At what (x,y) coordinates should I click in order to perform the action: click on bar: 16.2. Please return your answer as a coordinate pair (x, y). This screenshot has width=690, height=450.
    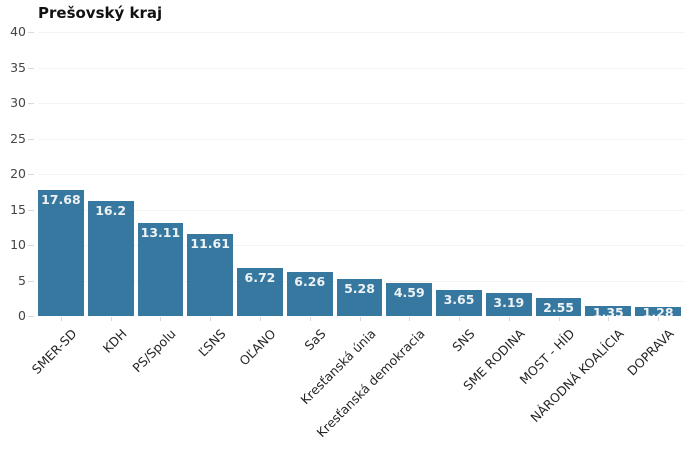
    Looking at the image, I should click on (110, 258).